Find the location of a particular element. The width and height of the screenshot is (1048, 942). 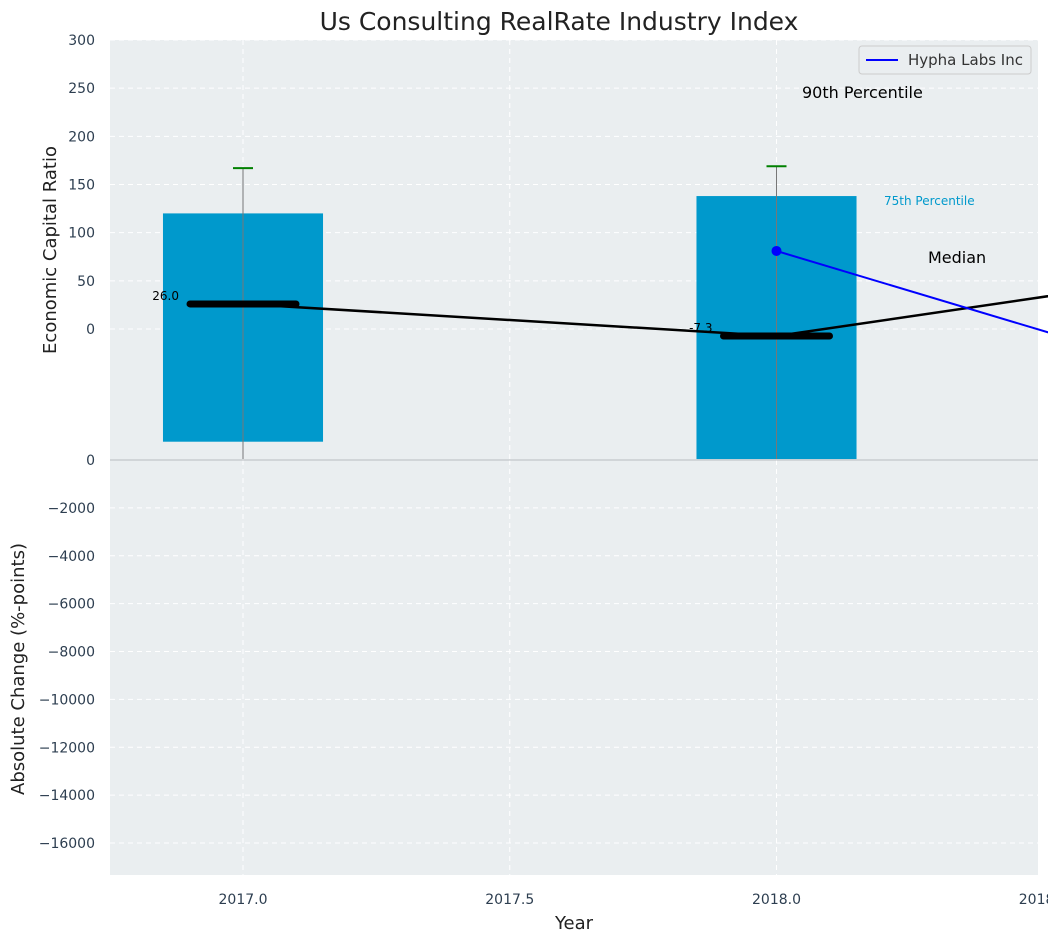

x-tick-0: 2016.5 is located at coordinates (0, 900).